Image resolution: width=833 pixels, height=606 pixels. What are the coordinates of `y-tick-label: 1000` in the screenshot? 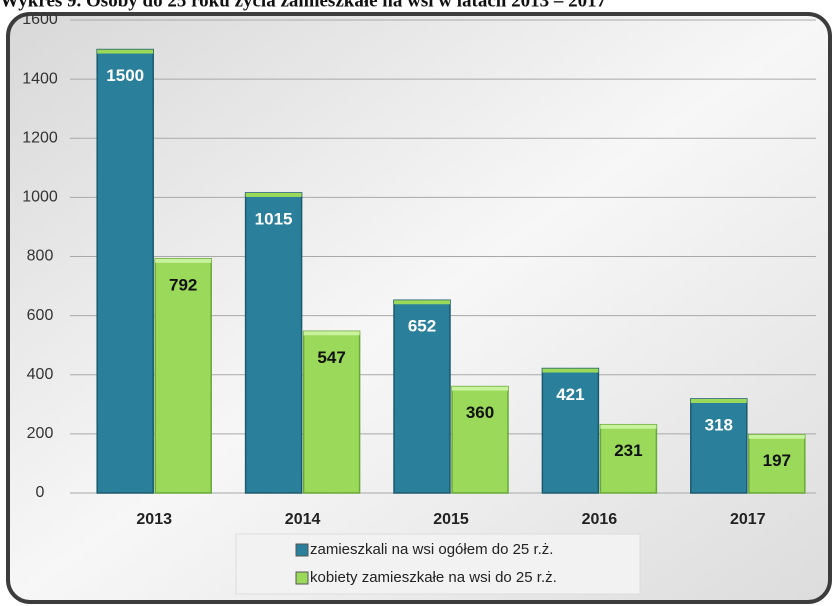 It's located at (40, 197).